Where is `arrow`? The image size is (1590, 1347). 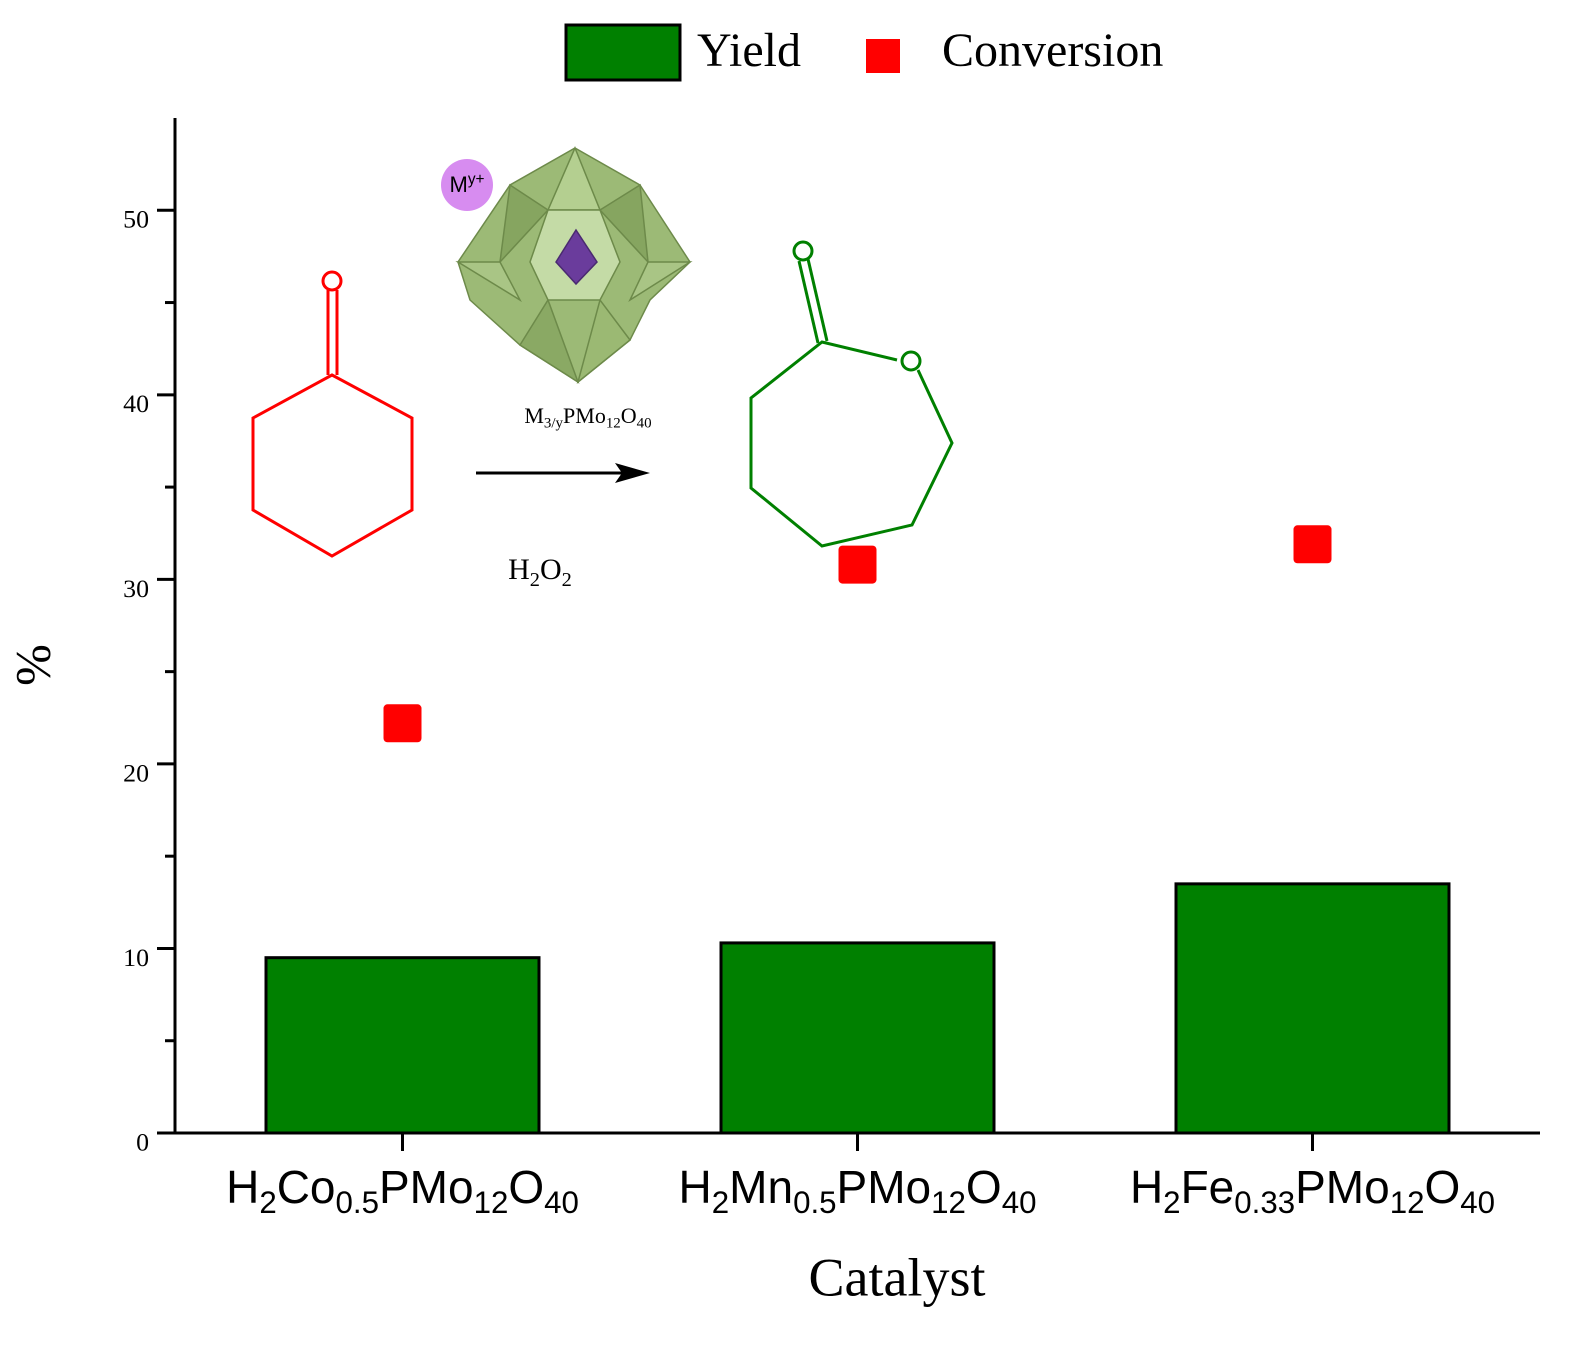
arrow is located at coordinates (563, 473).